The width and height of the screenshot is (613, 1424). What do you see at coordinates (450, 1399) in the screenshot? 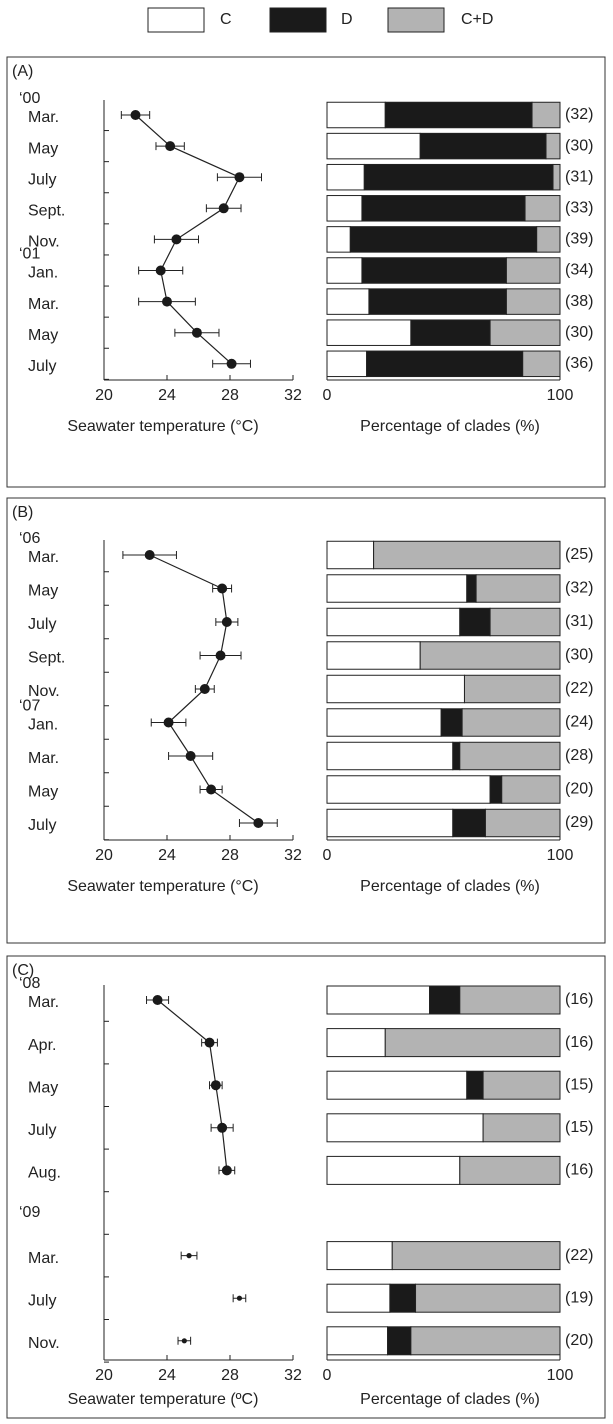
I see `x-axis-title: Percentage of clades (%)` at bounding box center [450, 1399].